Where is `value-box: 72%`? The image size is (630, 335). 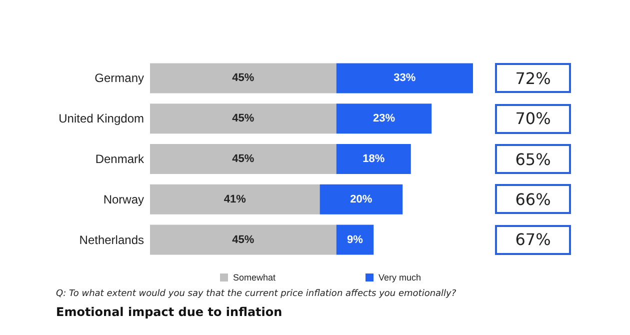
value-box: 72% is located at coordinates (533, 78).